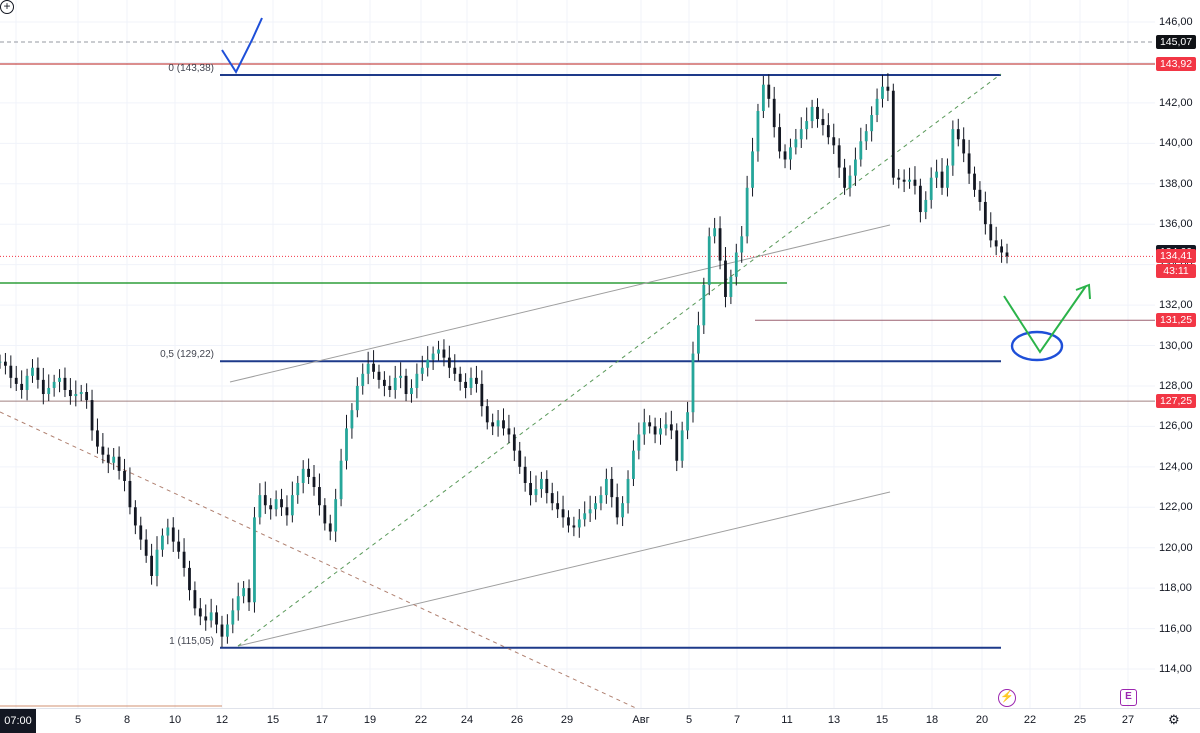 The width and height of the screenshot is (1200, 733). Describe the element at coordinates (1176, 305) in the screenshot. I see `price-tick-label: 132,00` at that location.